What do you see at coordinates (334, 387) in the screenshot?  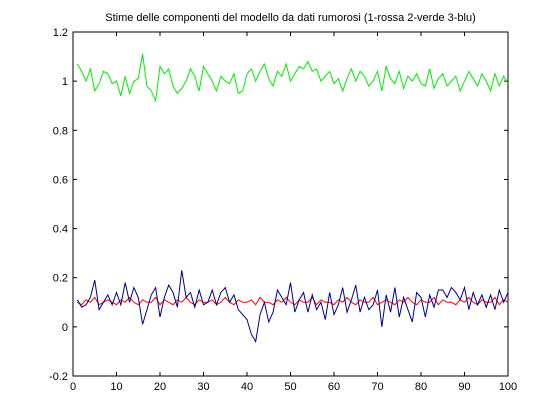 I see `x-tick-label: 60` at bounding box center [334, 387].